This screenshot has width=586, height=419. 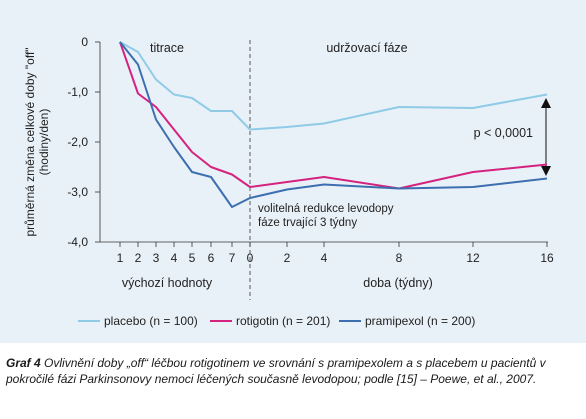 I want to click on y-tick-label: -2,0, so click(x=77, y=142).